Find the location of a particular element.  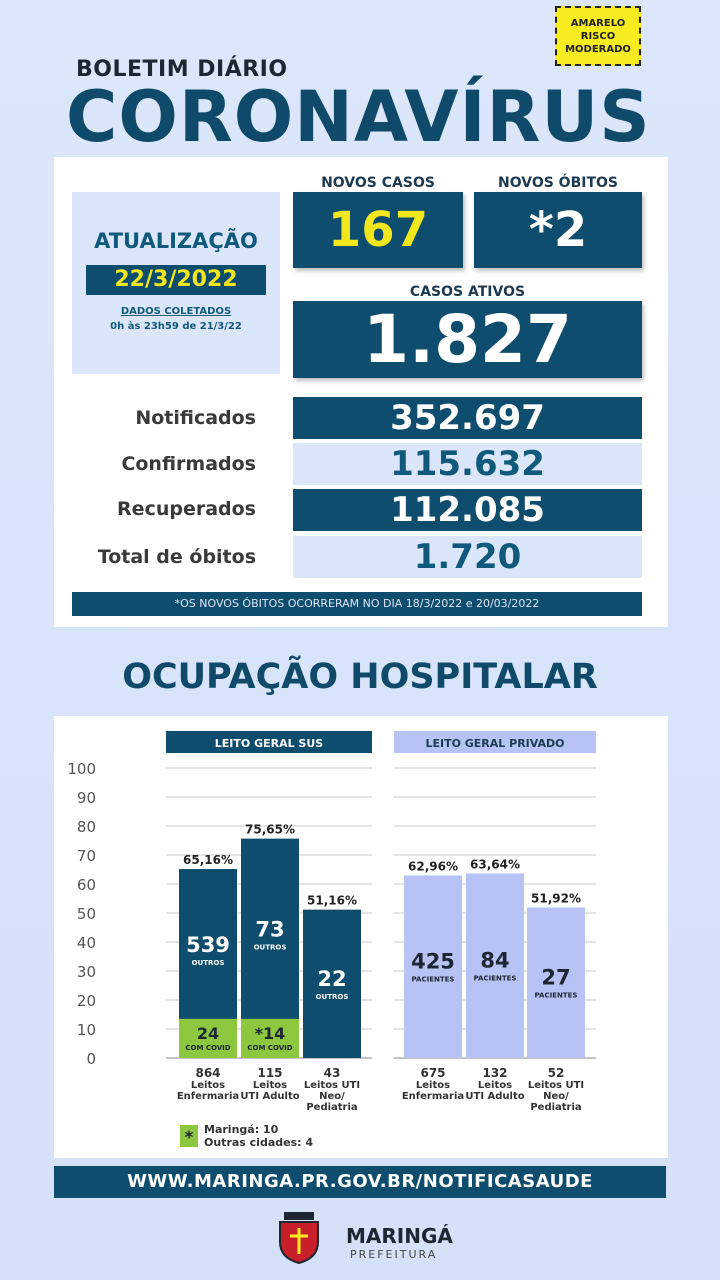

stat-label-recuperados: Recuperados is located at coordinates (186, 509).